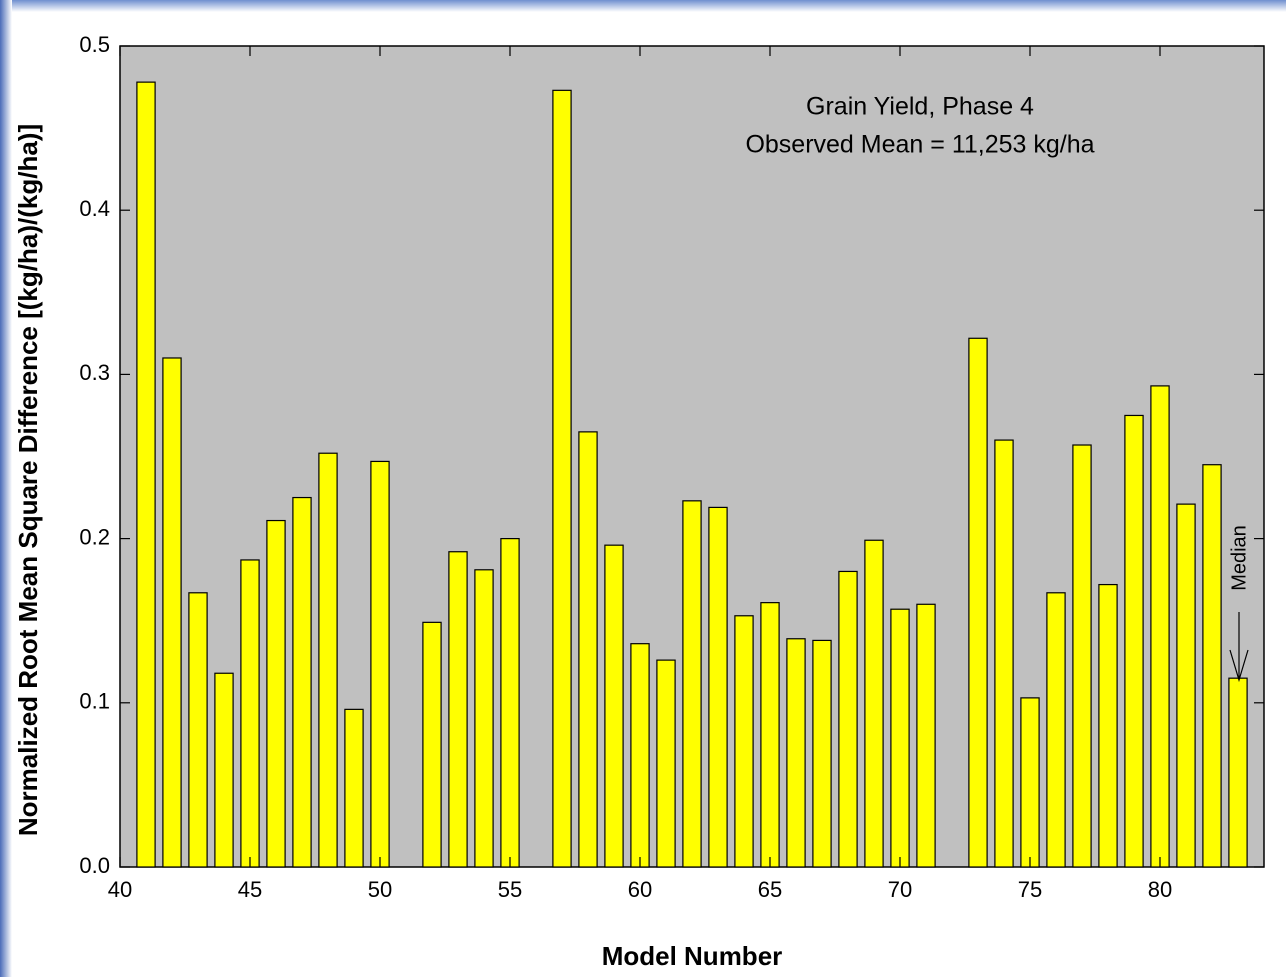  I want to click on x-tick-label: 40, so click(120, 889).